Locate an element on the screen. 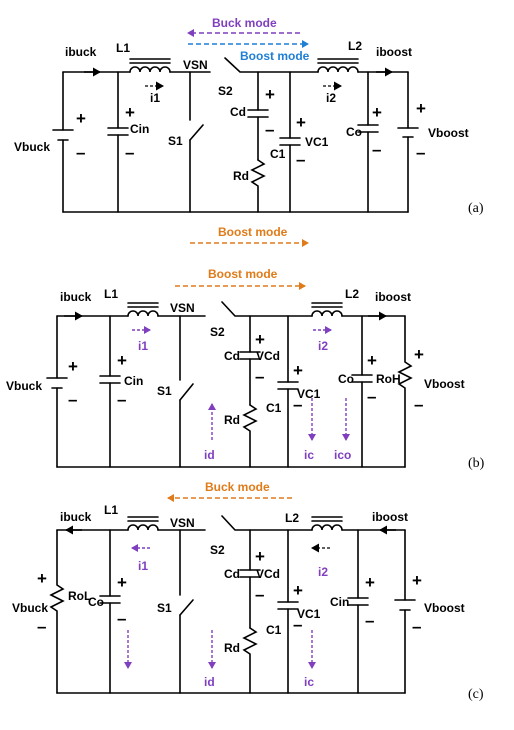 The image size is (514, 730). caption-a: (a) is located at coordinates (476, 208).